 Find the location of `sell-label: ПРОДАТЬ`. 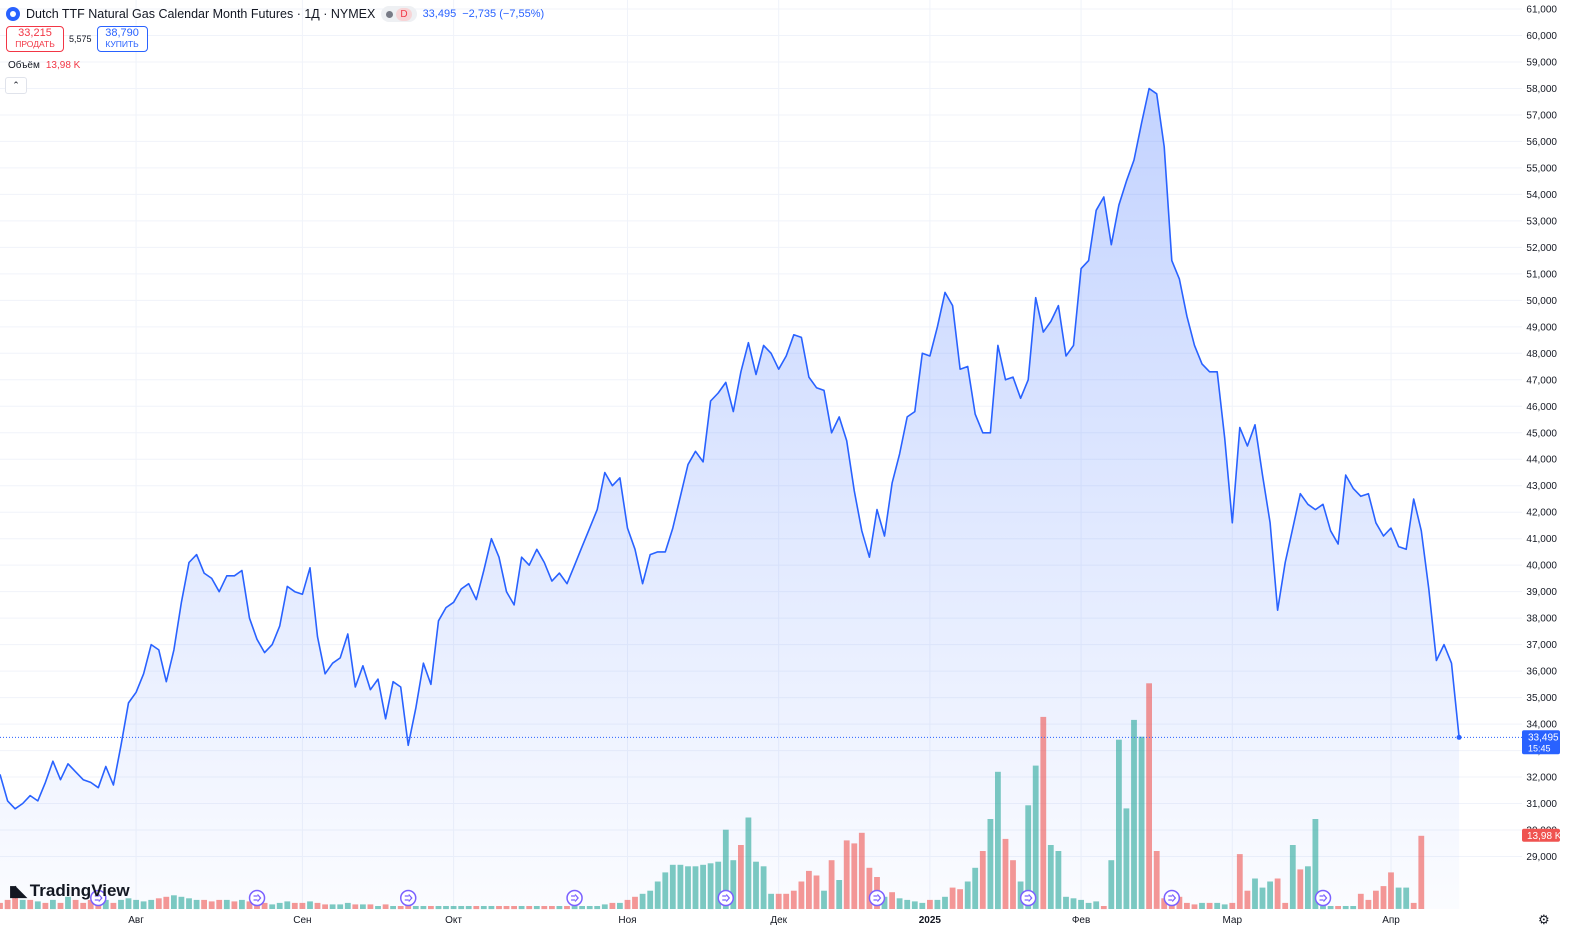

sell-label: ПРОДАТЬ is located at coordinates (35, 44).